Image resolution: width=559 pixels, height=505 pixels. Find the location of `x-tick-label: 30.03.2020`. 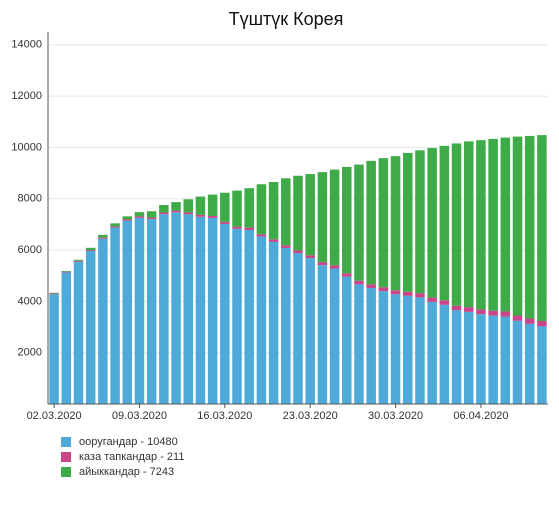

x-tick-label: 30.03.2020 is located at coordinates (395, 416).